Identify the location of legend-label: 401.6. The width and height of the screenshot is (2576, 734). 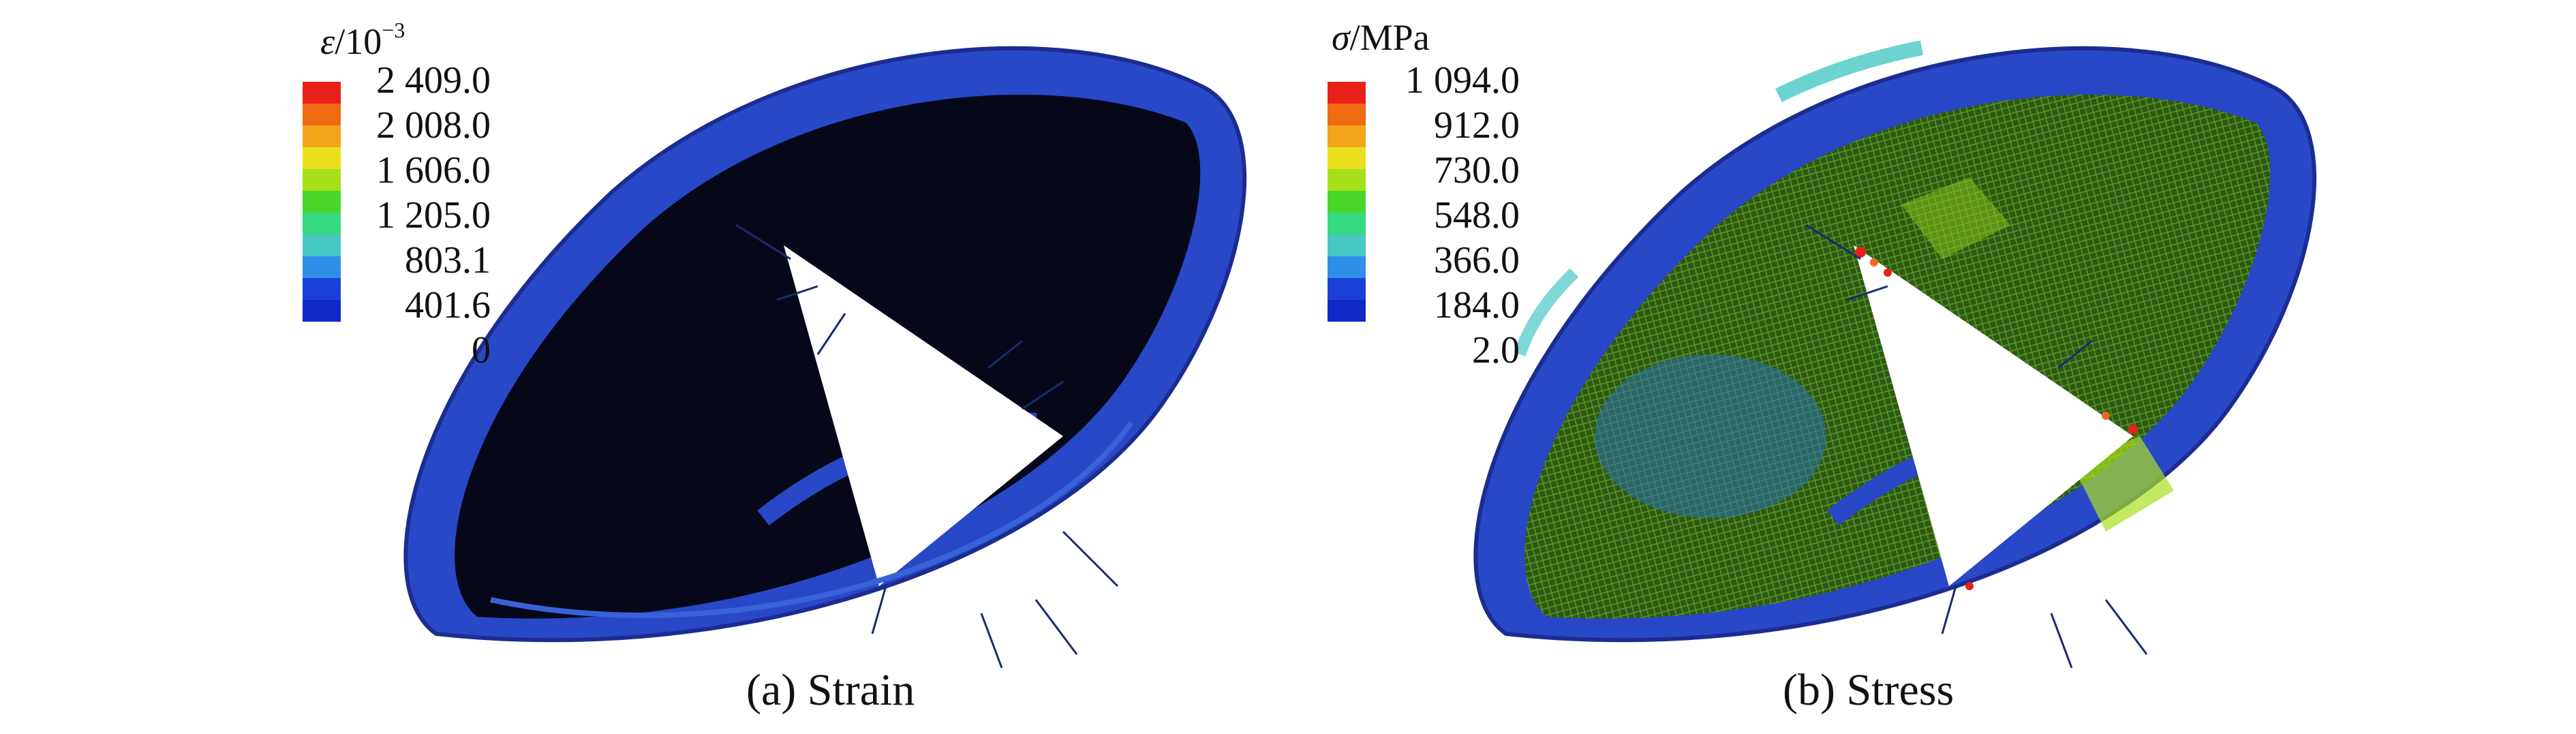
(448, 305).